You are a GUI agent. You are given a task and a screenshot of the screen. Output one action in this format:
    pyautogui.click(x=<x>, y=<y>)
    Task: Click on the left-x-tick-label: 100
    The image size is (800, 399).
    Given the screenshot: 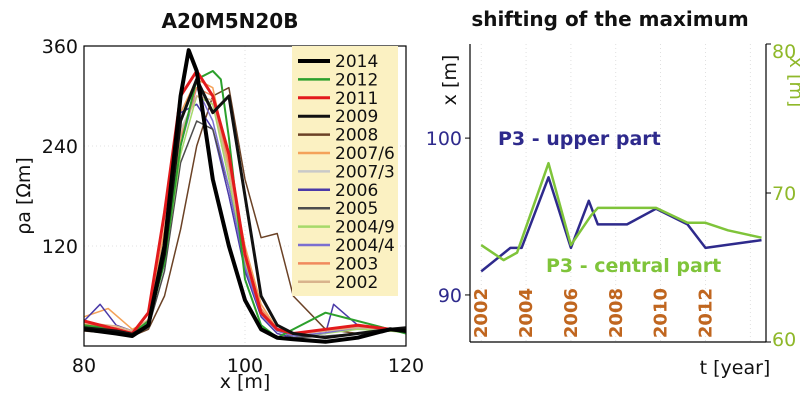 What is the action you would take?
    pyautogui.click(x=245, y=366)
    